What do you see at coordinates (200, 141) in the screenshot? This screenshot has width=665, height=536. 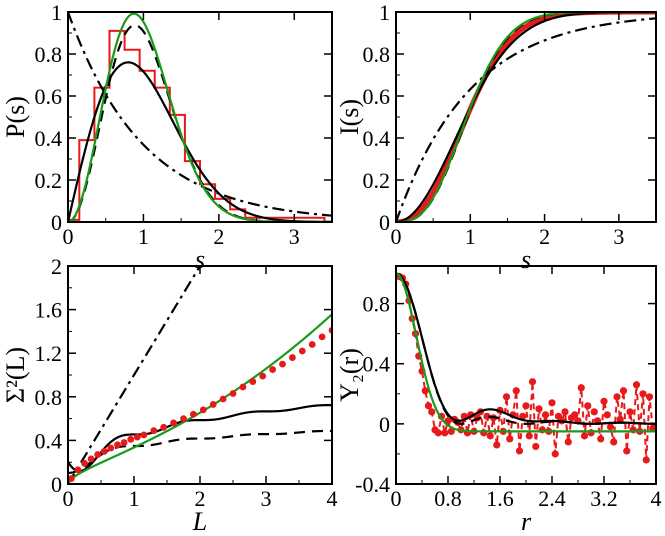 I see `curve-goe` at bounding box center [200, 141].